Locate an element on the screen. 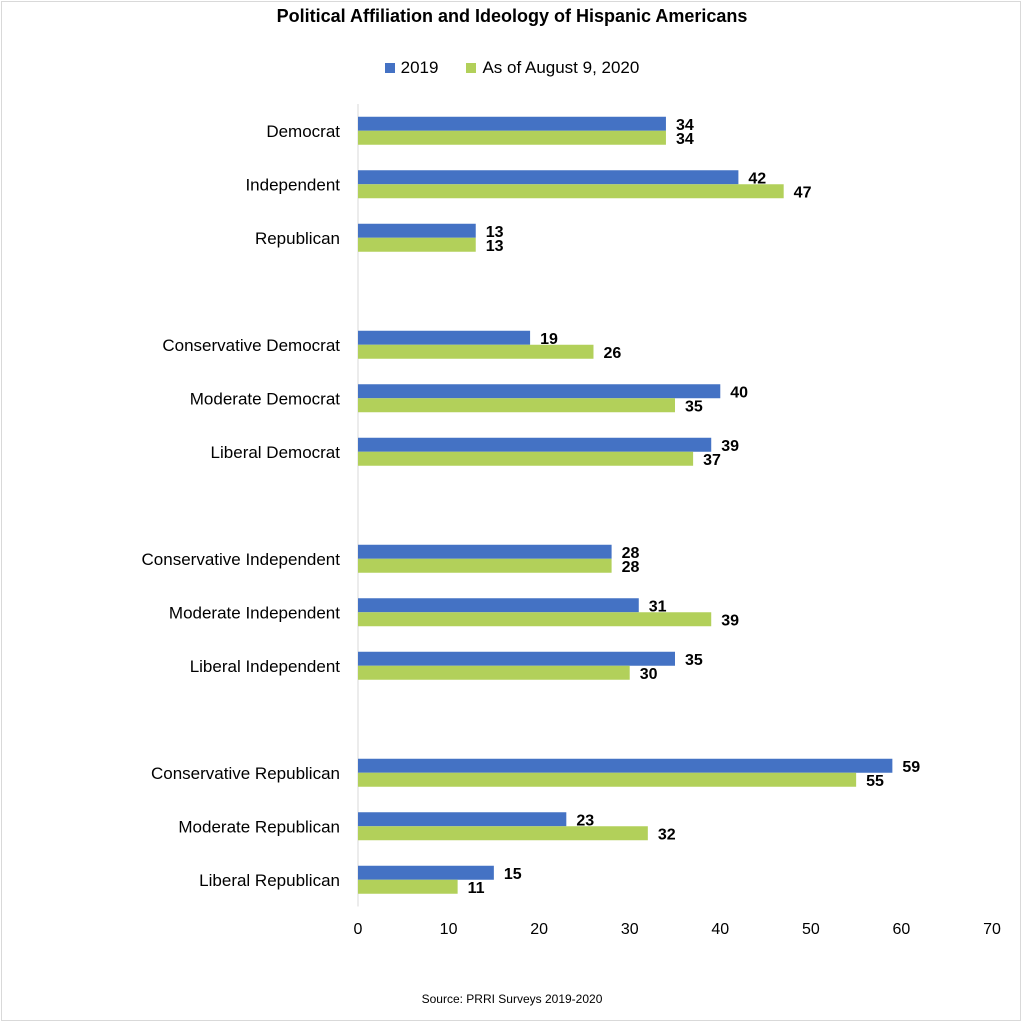  legend-label-2019: 2019 is located at coordinates (419, 67).